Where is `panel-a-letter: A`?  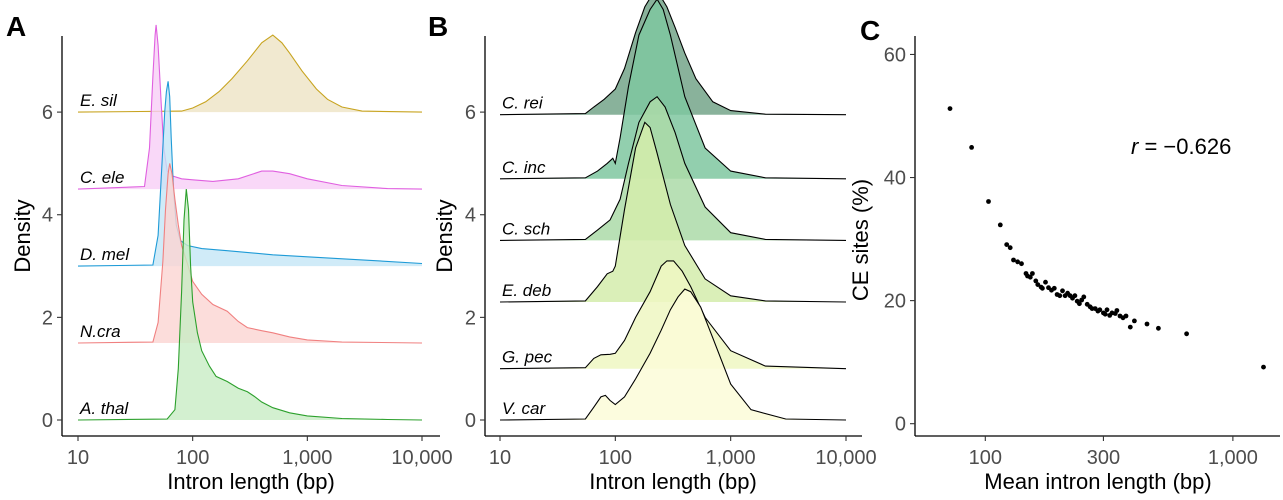 panel-a-letter: A is located at coordinates (16, 26).